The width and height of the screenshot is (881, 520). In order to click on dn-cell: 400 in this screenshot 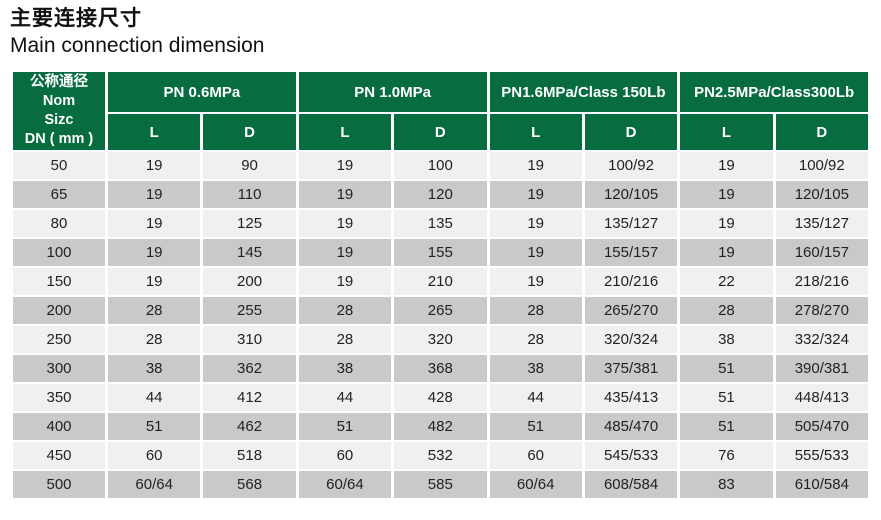, I will do `click(59, 426)`.